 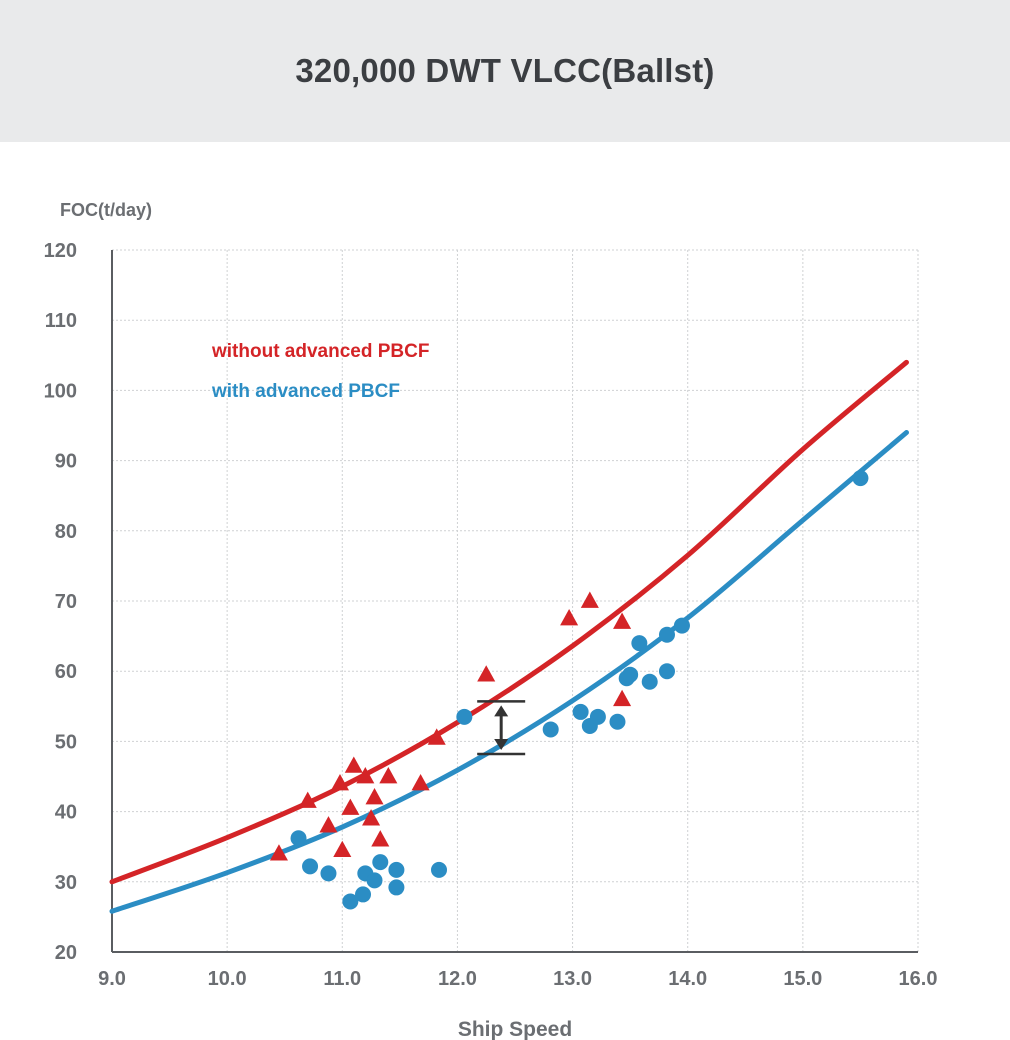 What do you see at coordinates (457, 979) in the screenshot?
I see `x-tick-label: 12.0` at bounding box center [457, 979].